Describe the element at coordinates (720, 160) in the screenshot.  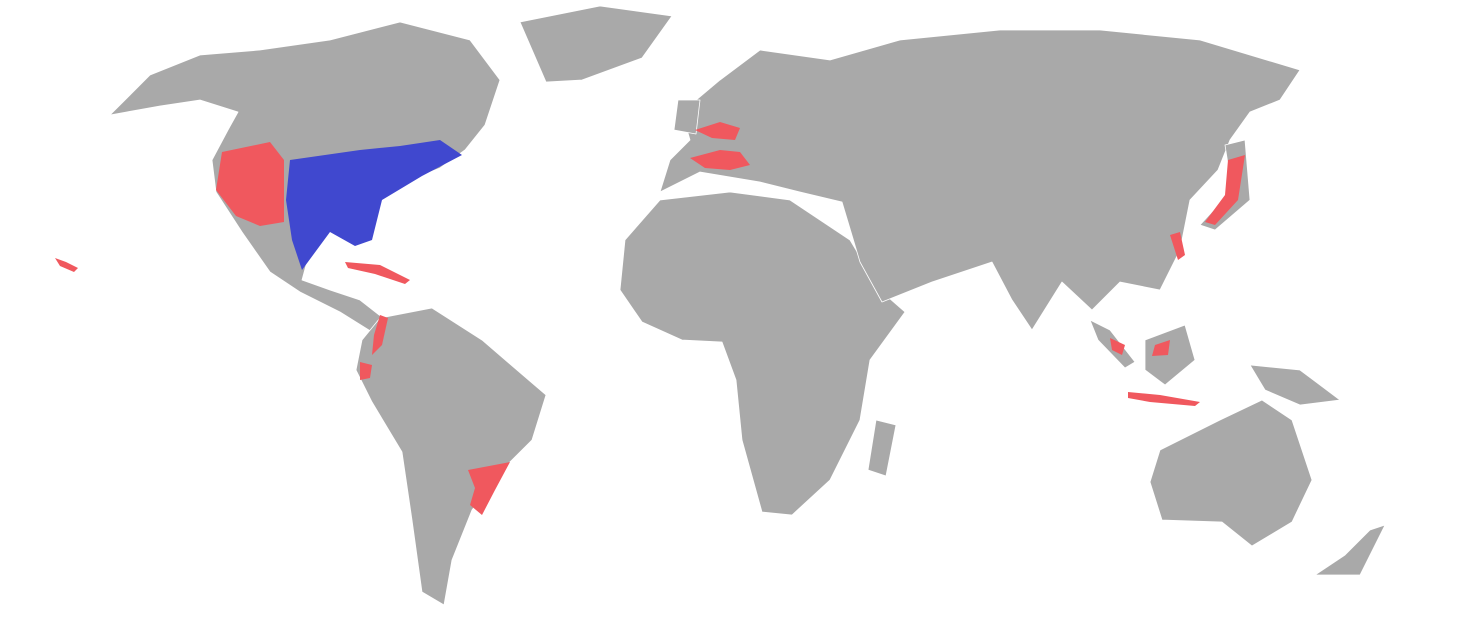
I see `introduced-range-southern-europe` at that location.